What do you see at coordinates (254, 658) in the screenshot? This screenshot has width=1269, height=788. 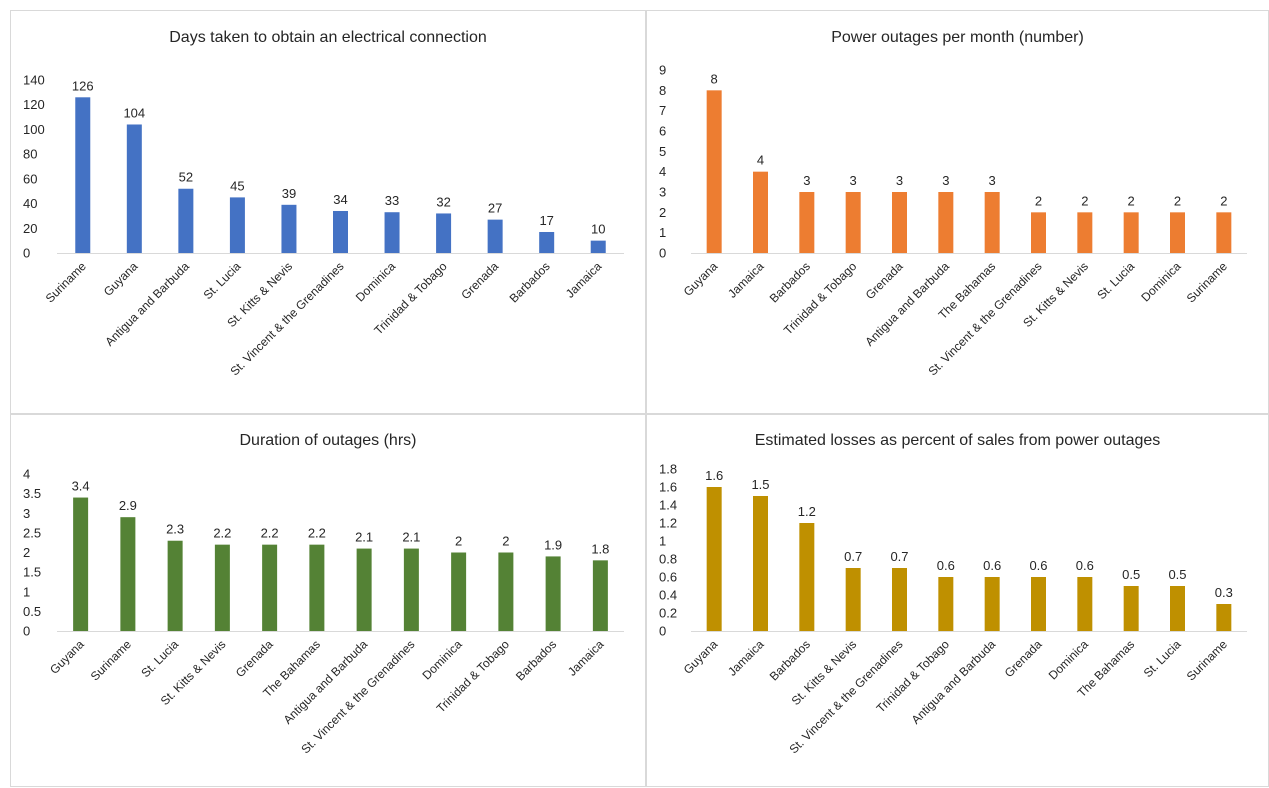 I see `category-label: Grenada` at bounding box center [254, 658].